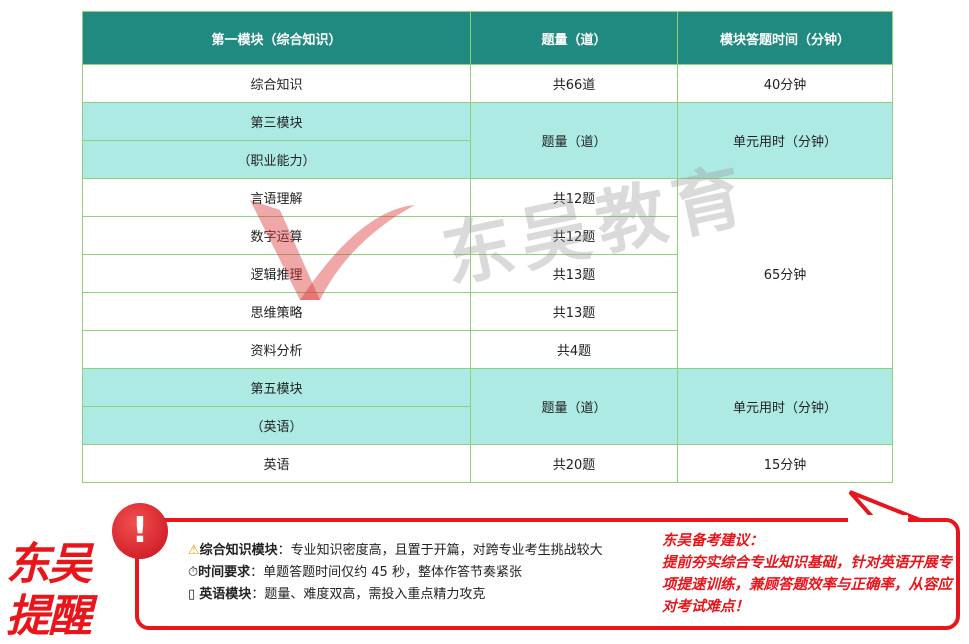 The width and height of the screenshot is (969, 644). I want to click on tip-item: ⚠综合知识模块：专业知识密度高，且置于开篇，对跨专业考生挑战较大, so click(395, 550).